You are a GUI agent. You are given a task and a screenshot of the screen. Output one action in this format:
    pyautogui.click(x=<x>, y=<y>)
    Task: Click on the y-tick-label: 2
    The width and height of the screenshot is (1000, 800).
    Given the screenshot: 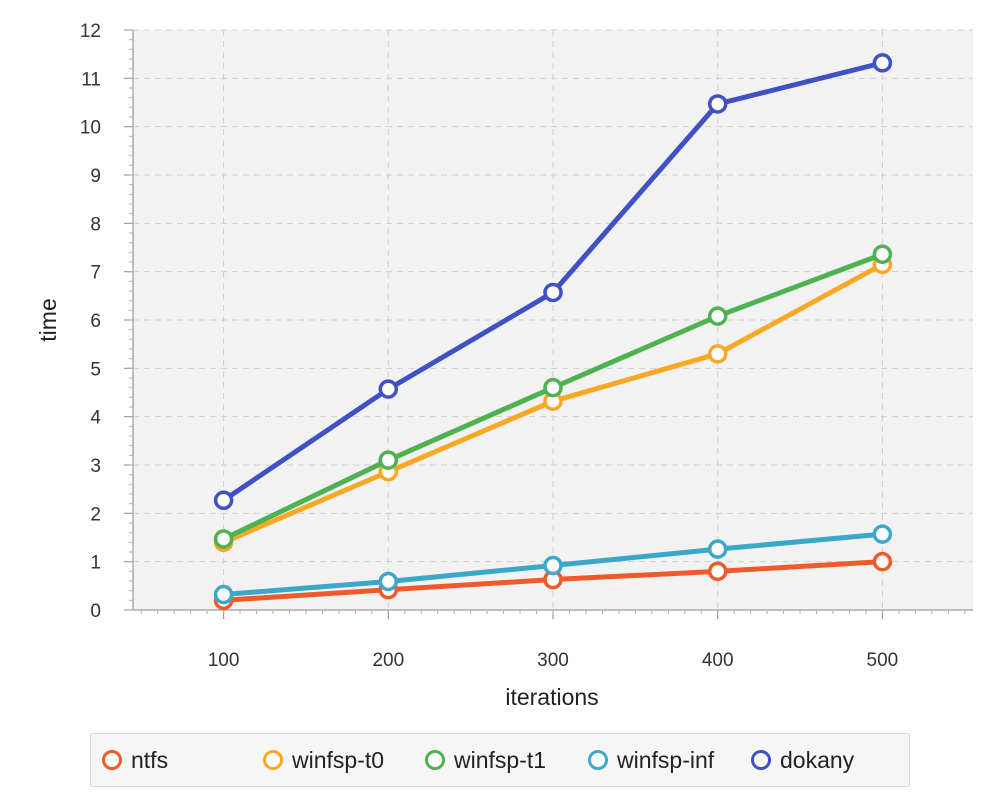 What is the action you would take?
    pyautogui.click(x=95, y=514)
    